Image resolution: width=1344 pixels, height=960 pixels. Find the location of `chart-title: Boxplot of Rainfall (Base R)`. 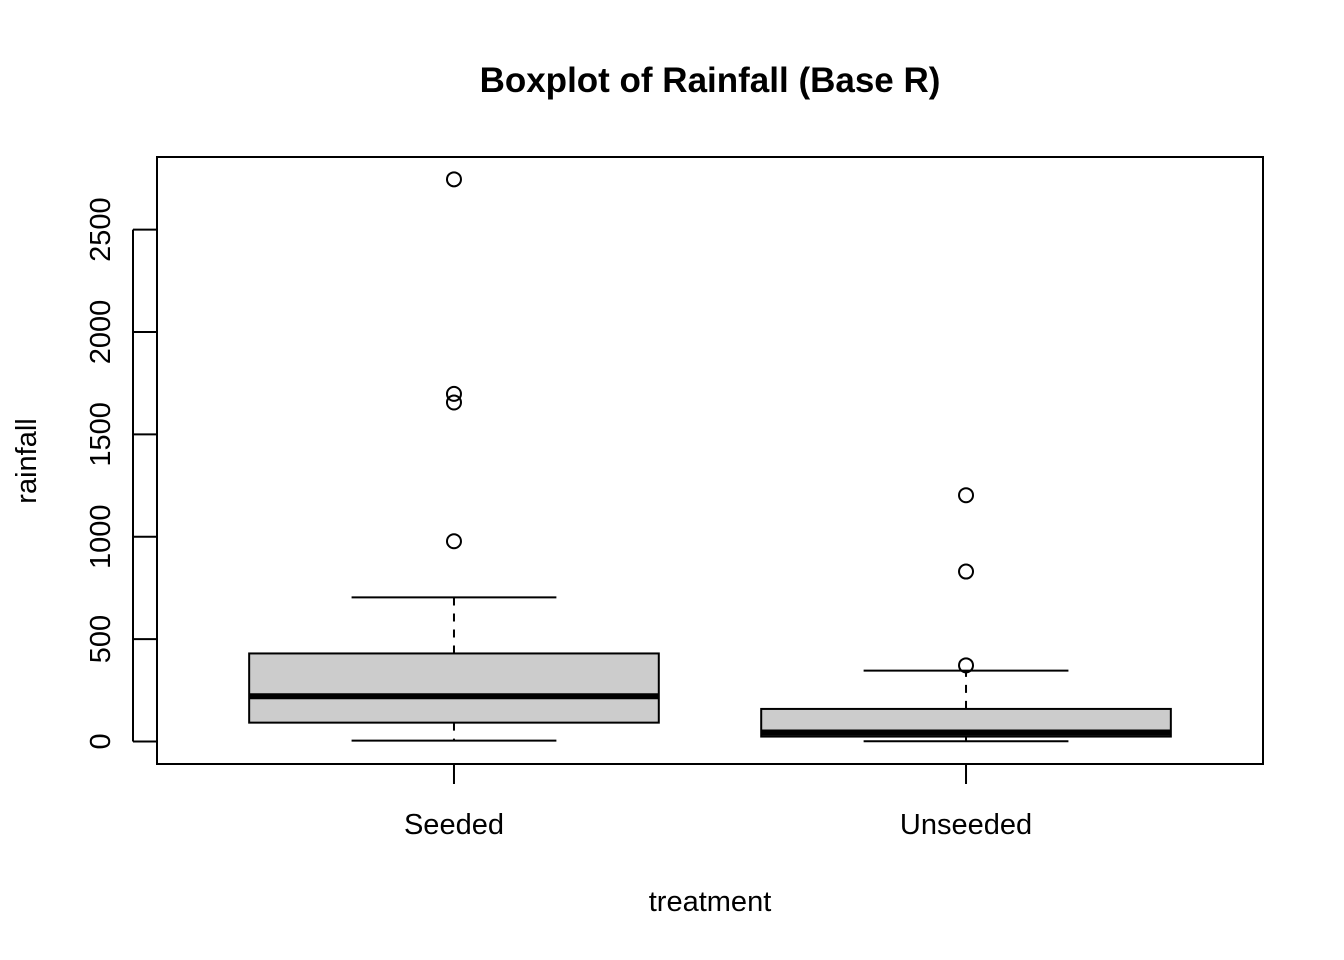

chart-title: Boxplot of Rainfall (Base R) is located at coordinates (710, 80).